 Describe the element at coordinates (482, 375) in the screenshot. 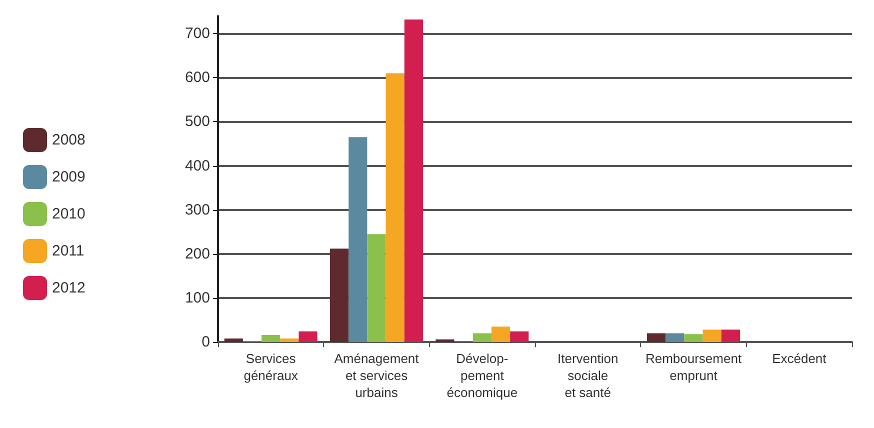

I see `x-tick-label: Dévelop- pement économique` at that location.